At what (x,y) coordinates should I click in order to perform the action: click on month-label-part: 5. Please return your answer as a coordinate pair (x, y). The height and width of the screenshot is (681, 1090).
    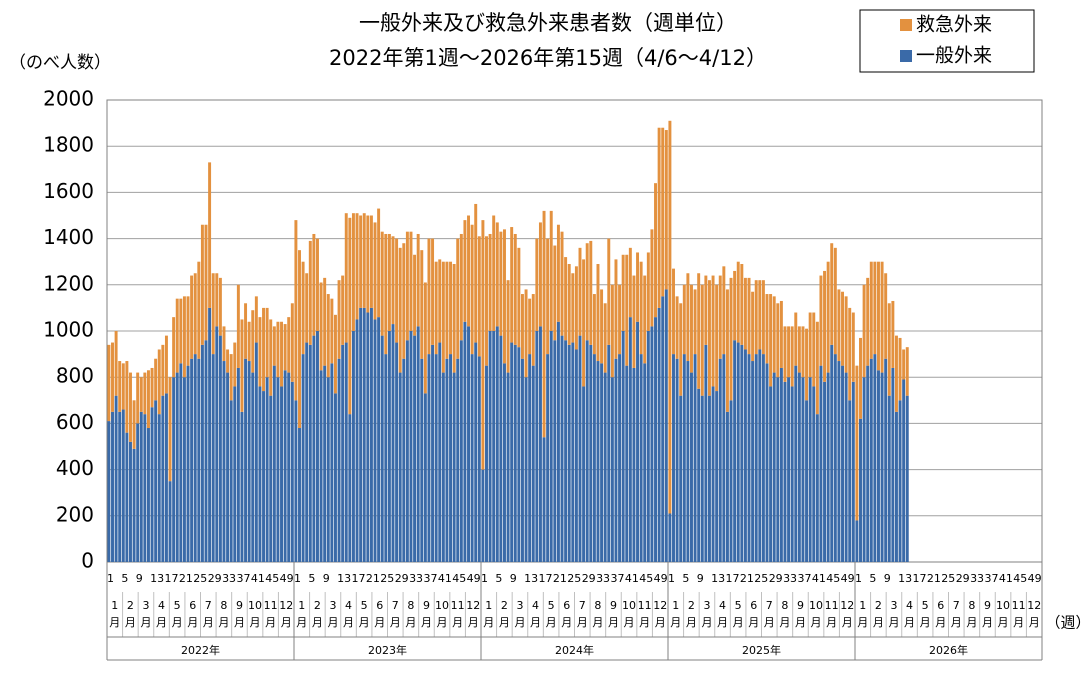
    Looking at the image, I should click on (364, 605).